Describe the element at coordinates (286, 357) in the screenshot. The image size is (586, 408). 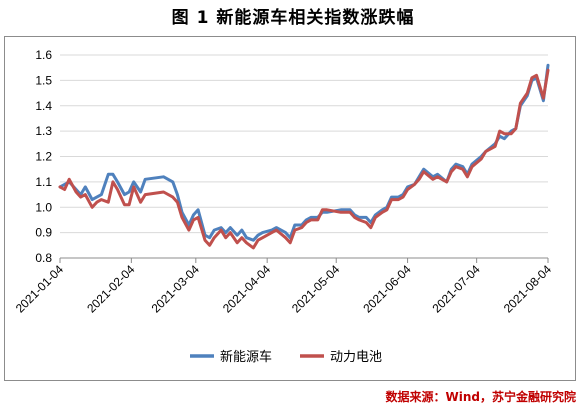
I see `legend: 新能源车 动力电池` at that location.